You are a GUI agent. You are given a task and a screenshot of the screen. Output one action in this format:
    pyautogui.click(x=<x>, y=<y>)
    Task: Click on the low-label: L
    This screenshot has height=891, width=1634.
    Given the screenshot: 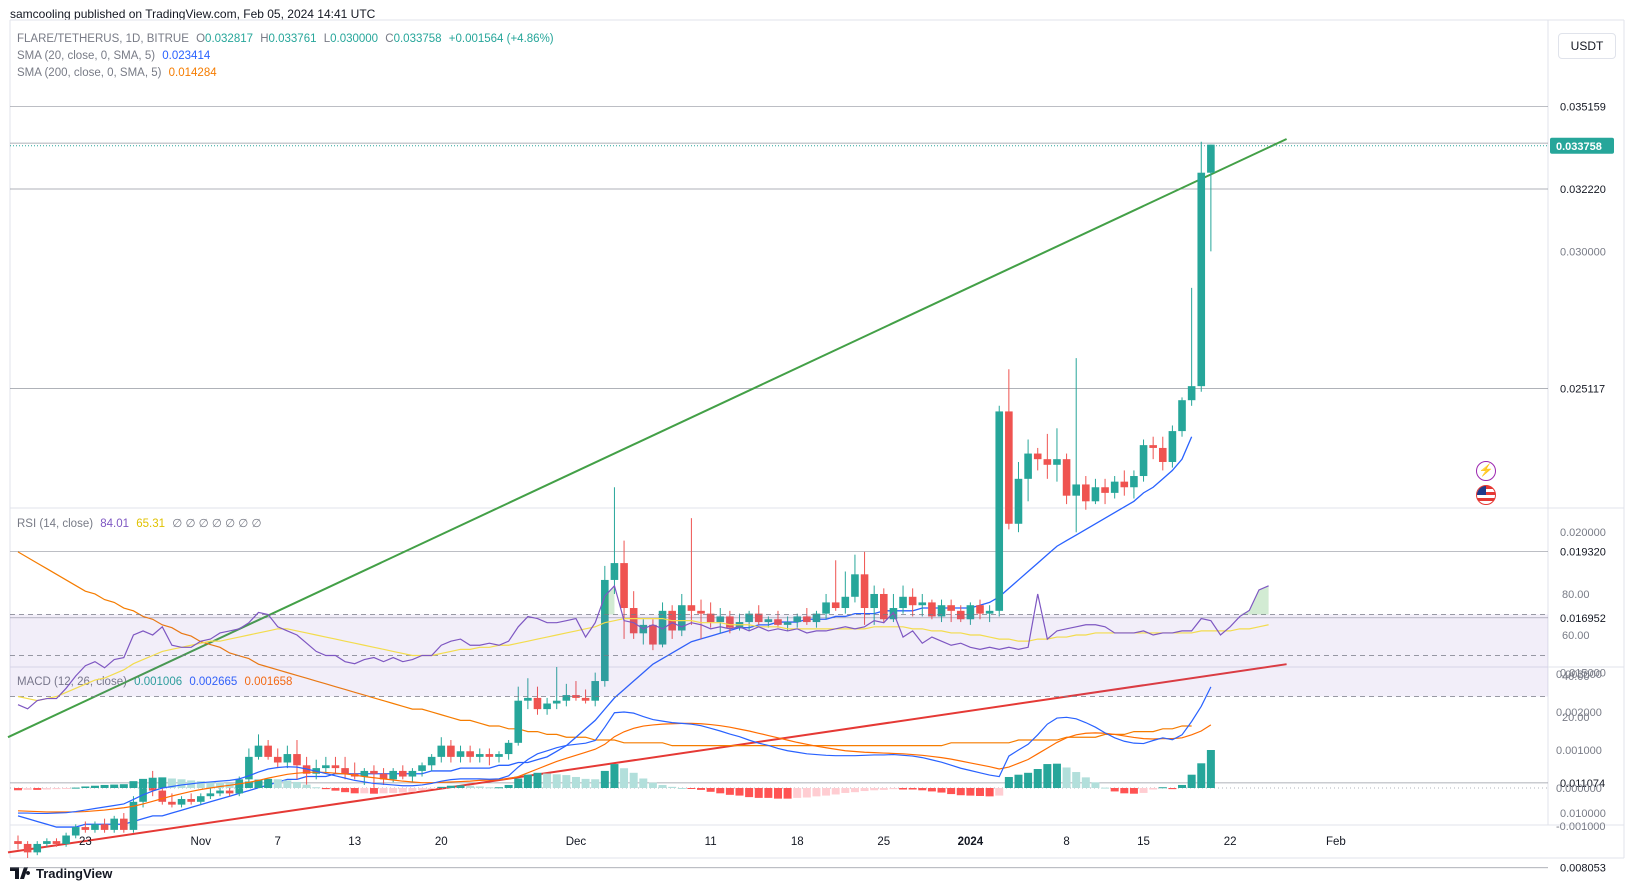 What is the action you would take?
    pyautogui.click(x=327, y=39)
    